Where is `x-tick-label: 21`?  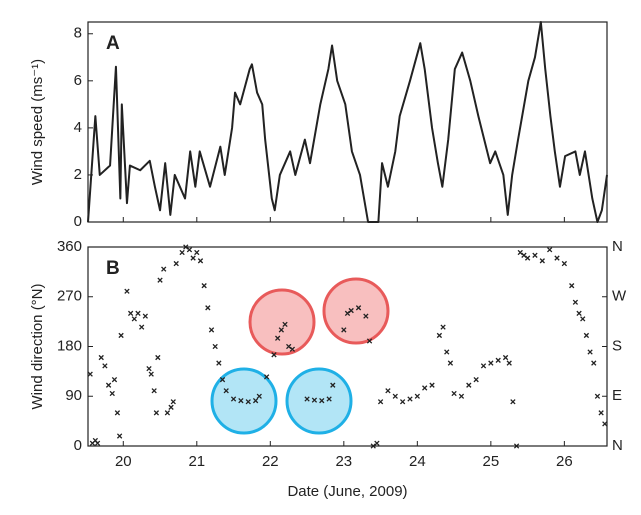 x-tick-label: 21 is located at coordinates (196, 461).